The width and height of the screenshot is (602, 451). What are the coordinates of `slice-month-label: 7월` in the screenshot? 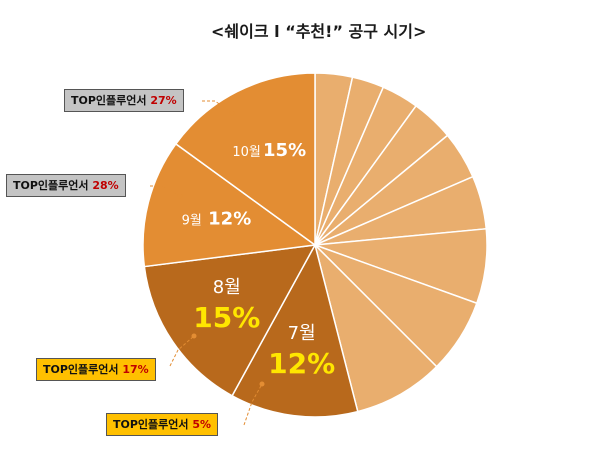 It's located at (302, 333).